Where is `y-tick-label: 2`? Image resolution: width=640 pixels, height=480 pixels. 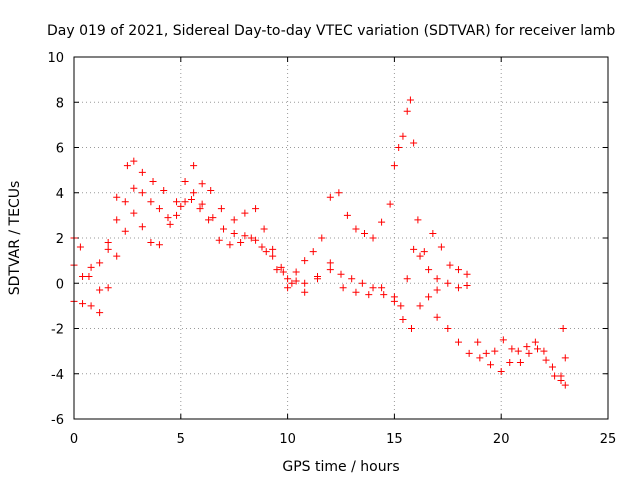 y-tick-label: 2 is located at coordinates (60, 239).